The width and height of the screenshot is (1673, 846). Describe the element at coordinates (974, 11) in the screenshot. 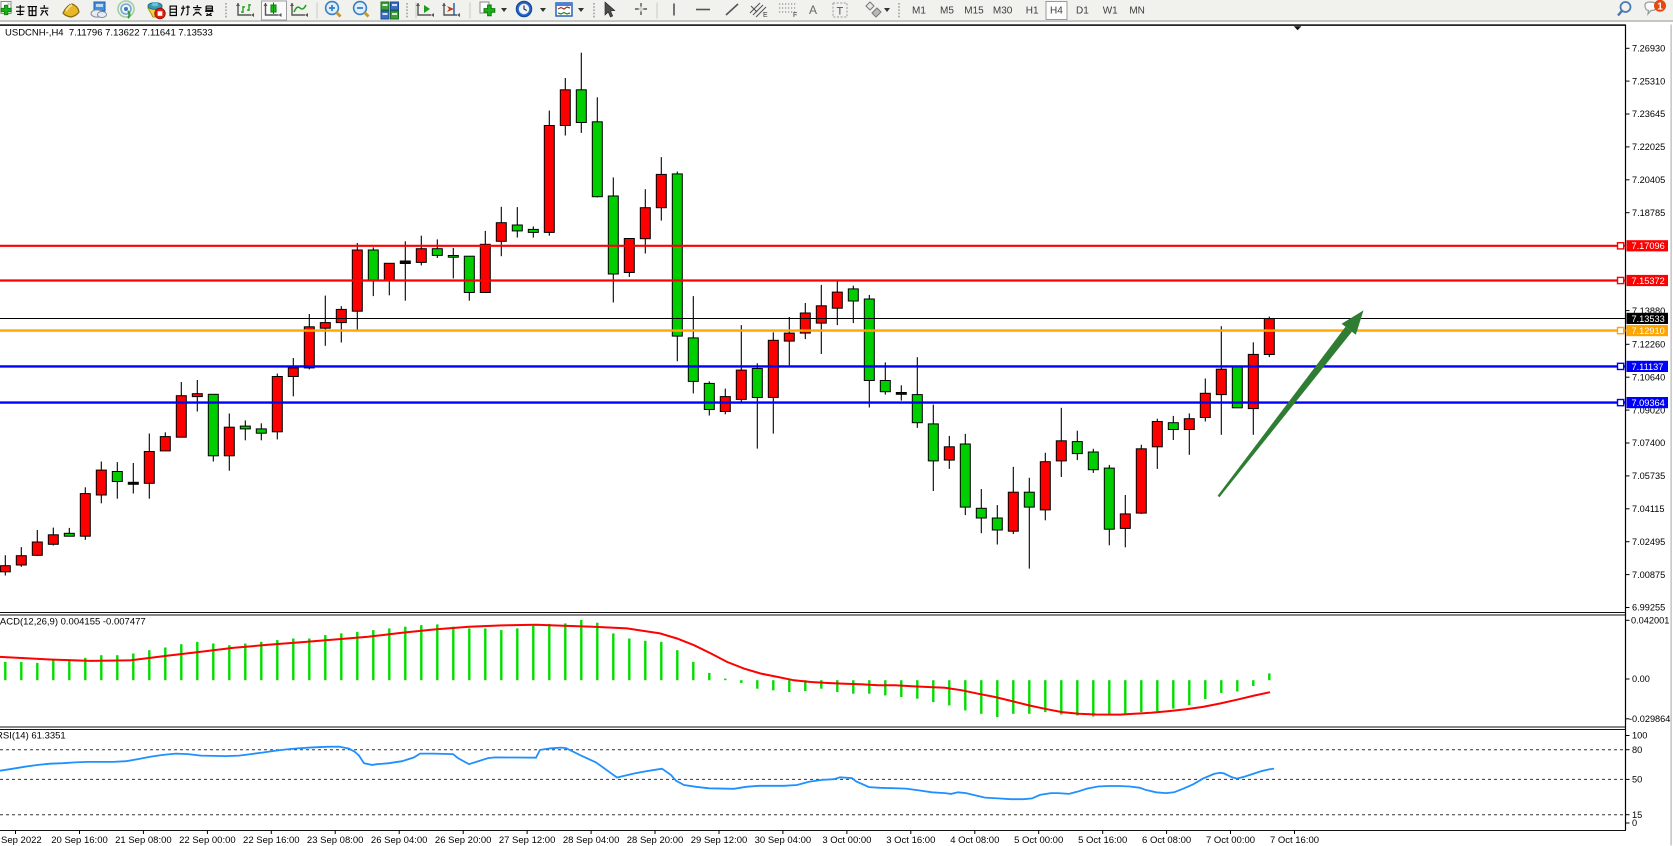

I see `svg-text: M15` at that location.